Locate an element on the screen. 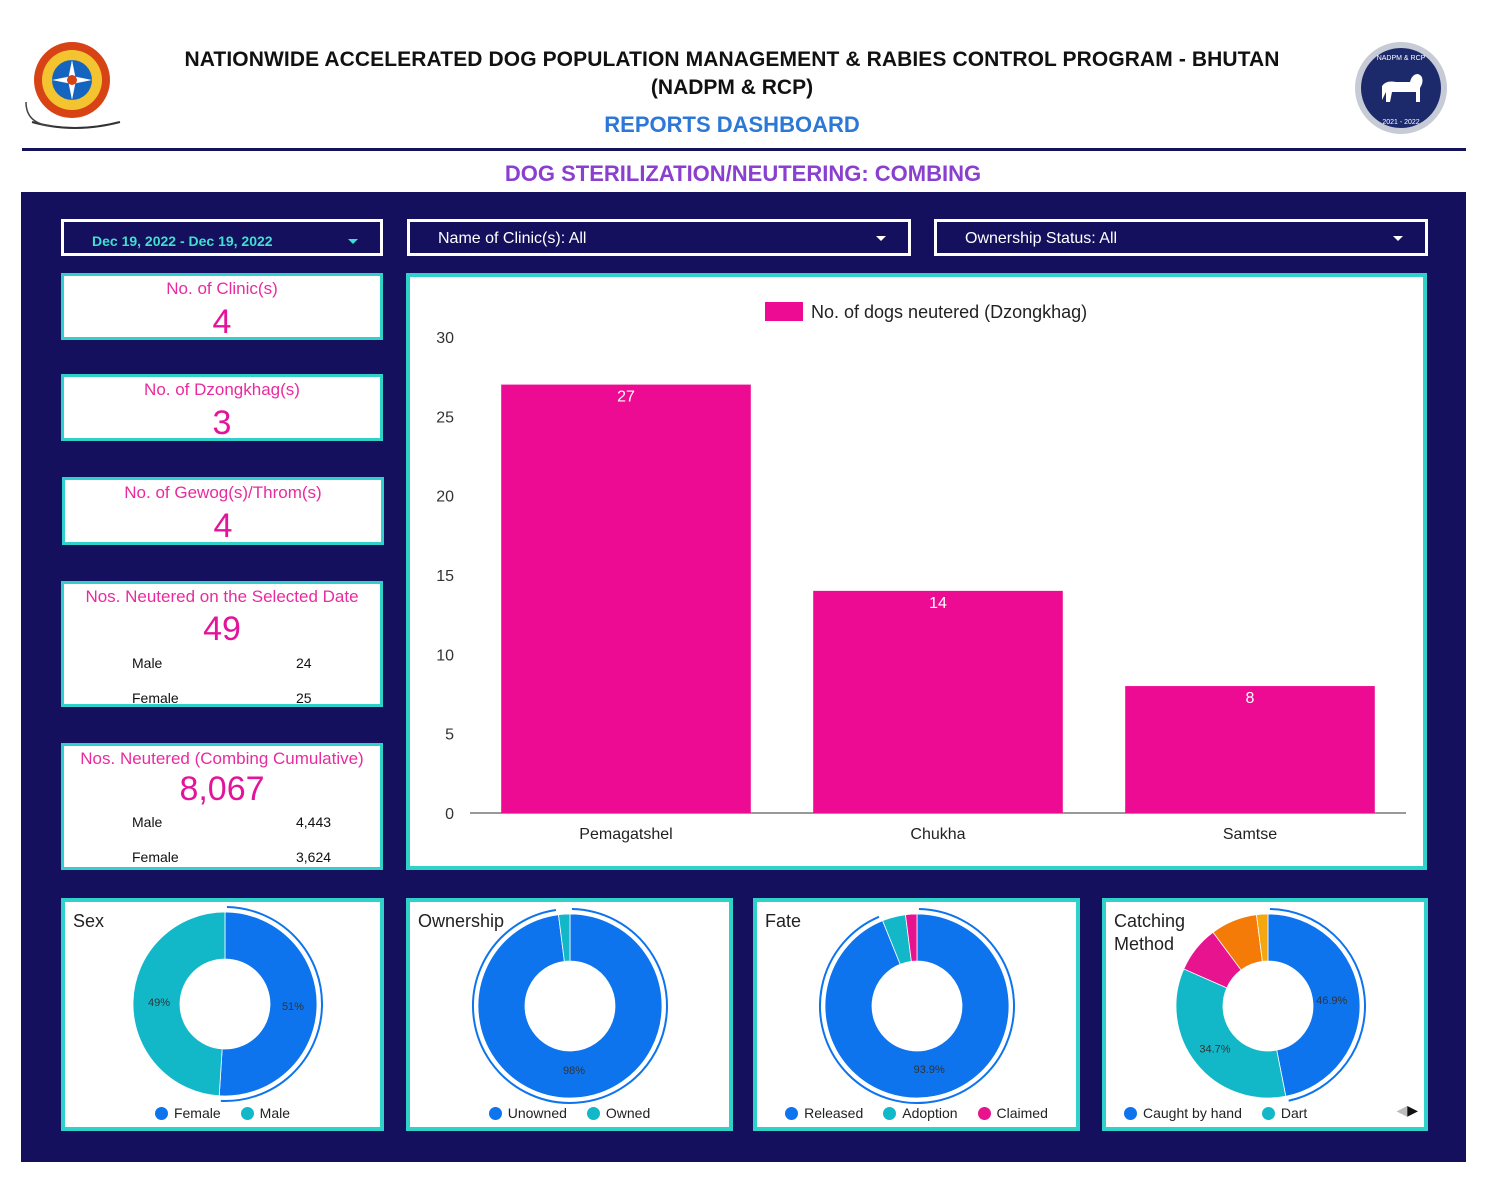  legend-item: Unowned is located at coordinates (527, 1113).